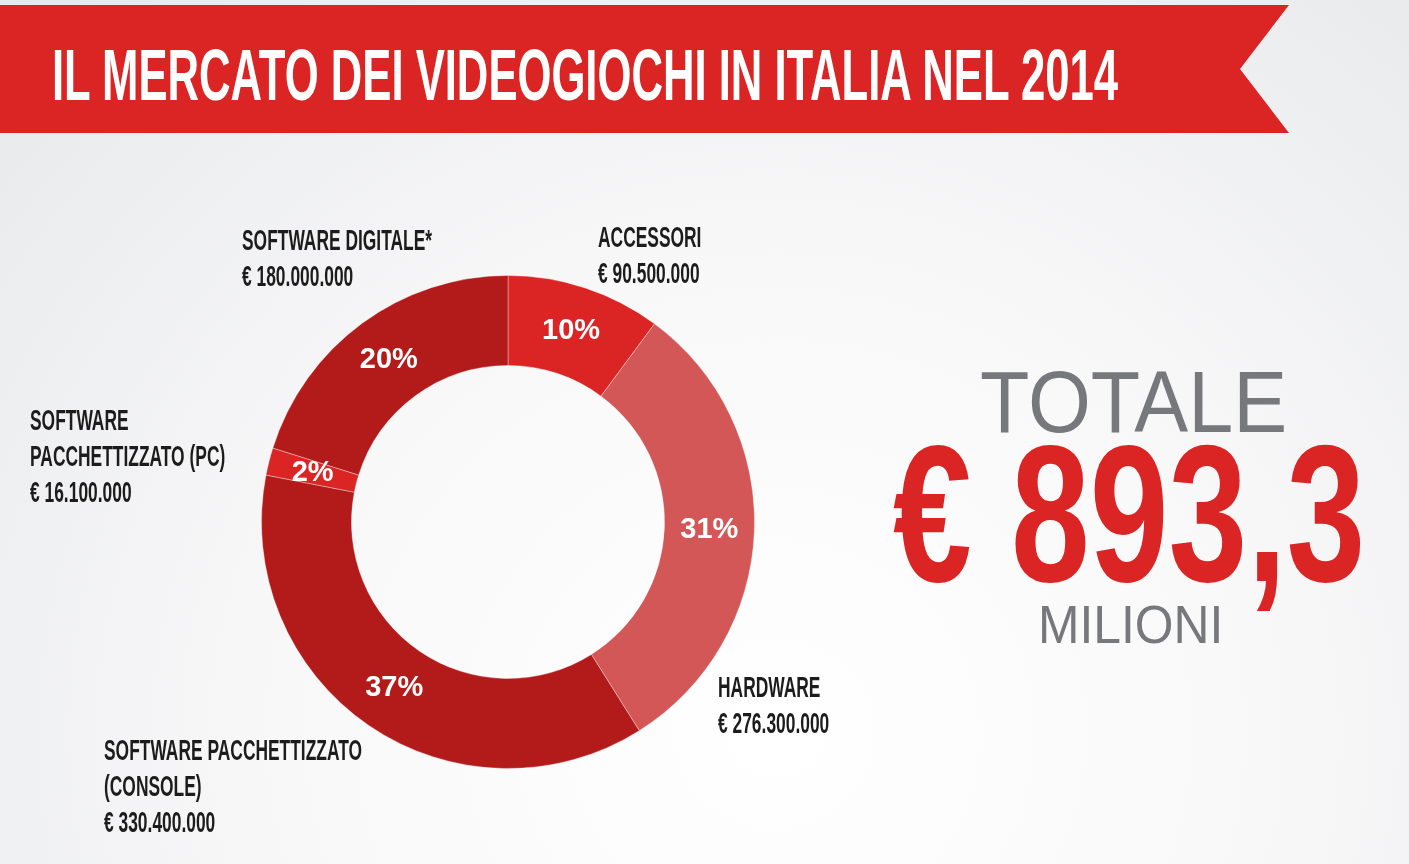  I want to click on data-label: € 180.000.000, so click(298, 276).